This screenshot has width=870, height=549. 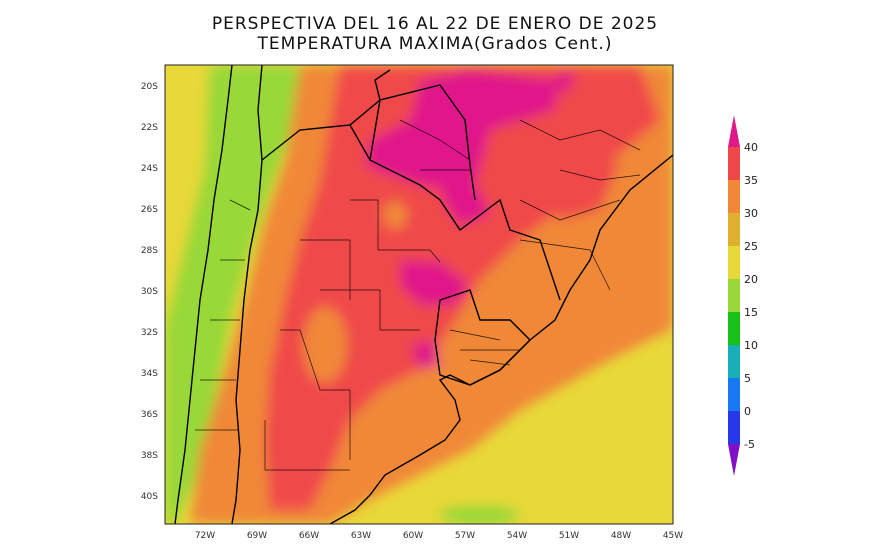 What do you see at coordinates (673, 536) in the screenshot?
I see `longitude-label: 45W` at bounding box center [673, 536].